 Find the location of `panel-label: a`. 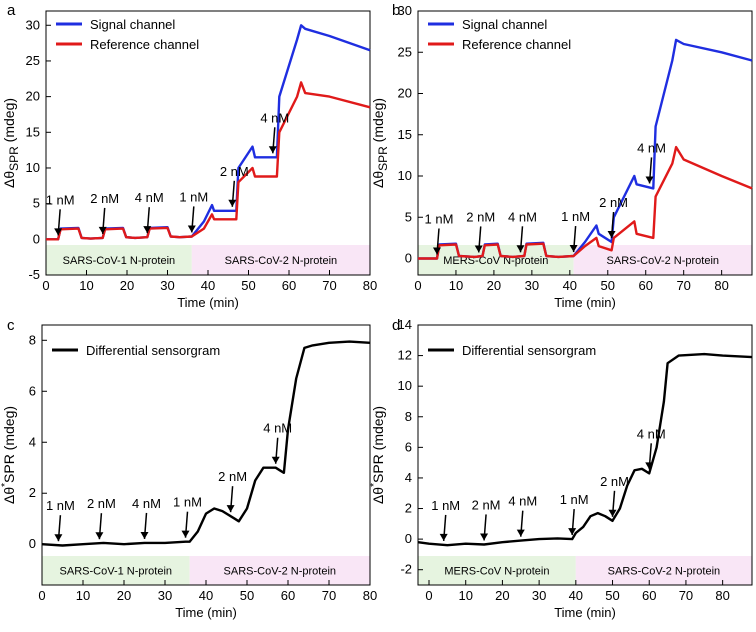

panel-label: a is located at coordinates (11, 10).